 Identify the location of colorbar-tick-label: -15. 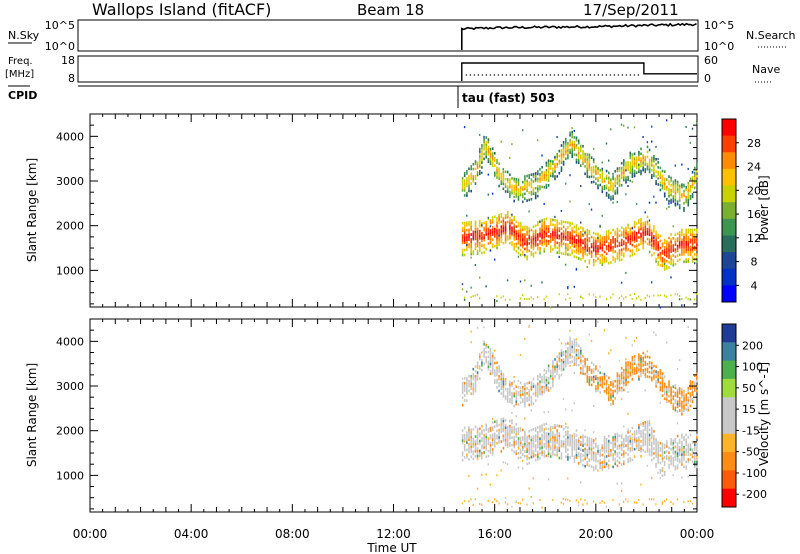
(751, 430).